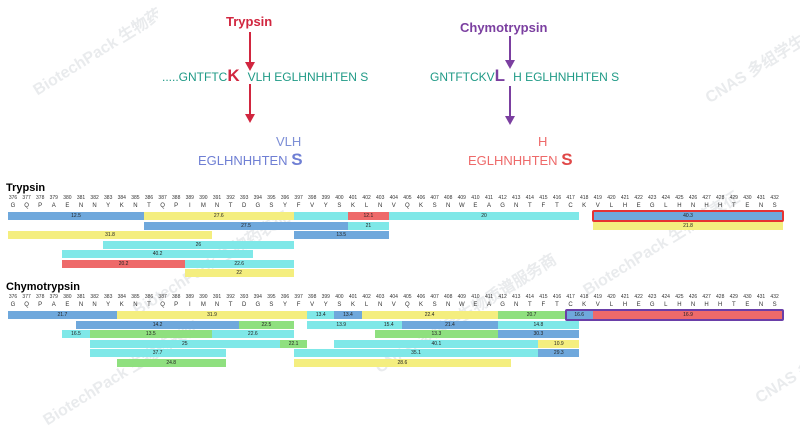  I want to click on peptide-bar: 16.5, so click(76, 334).